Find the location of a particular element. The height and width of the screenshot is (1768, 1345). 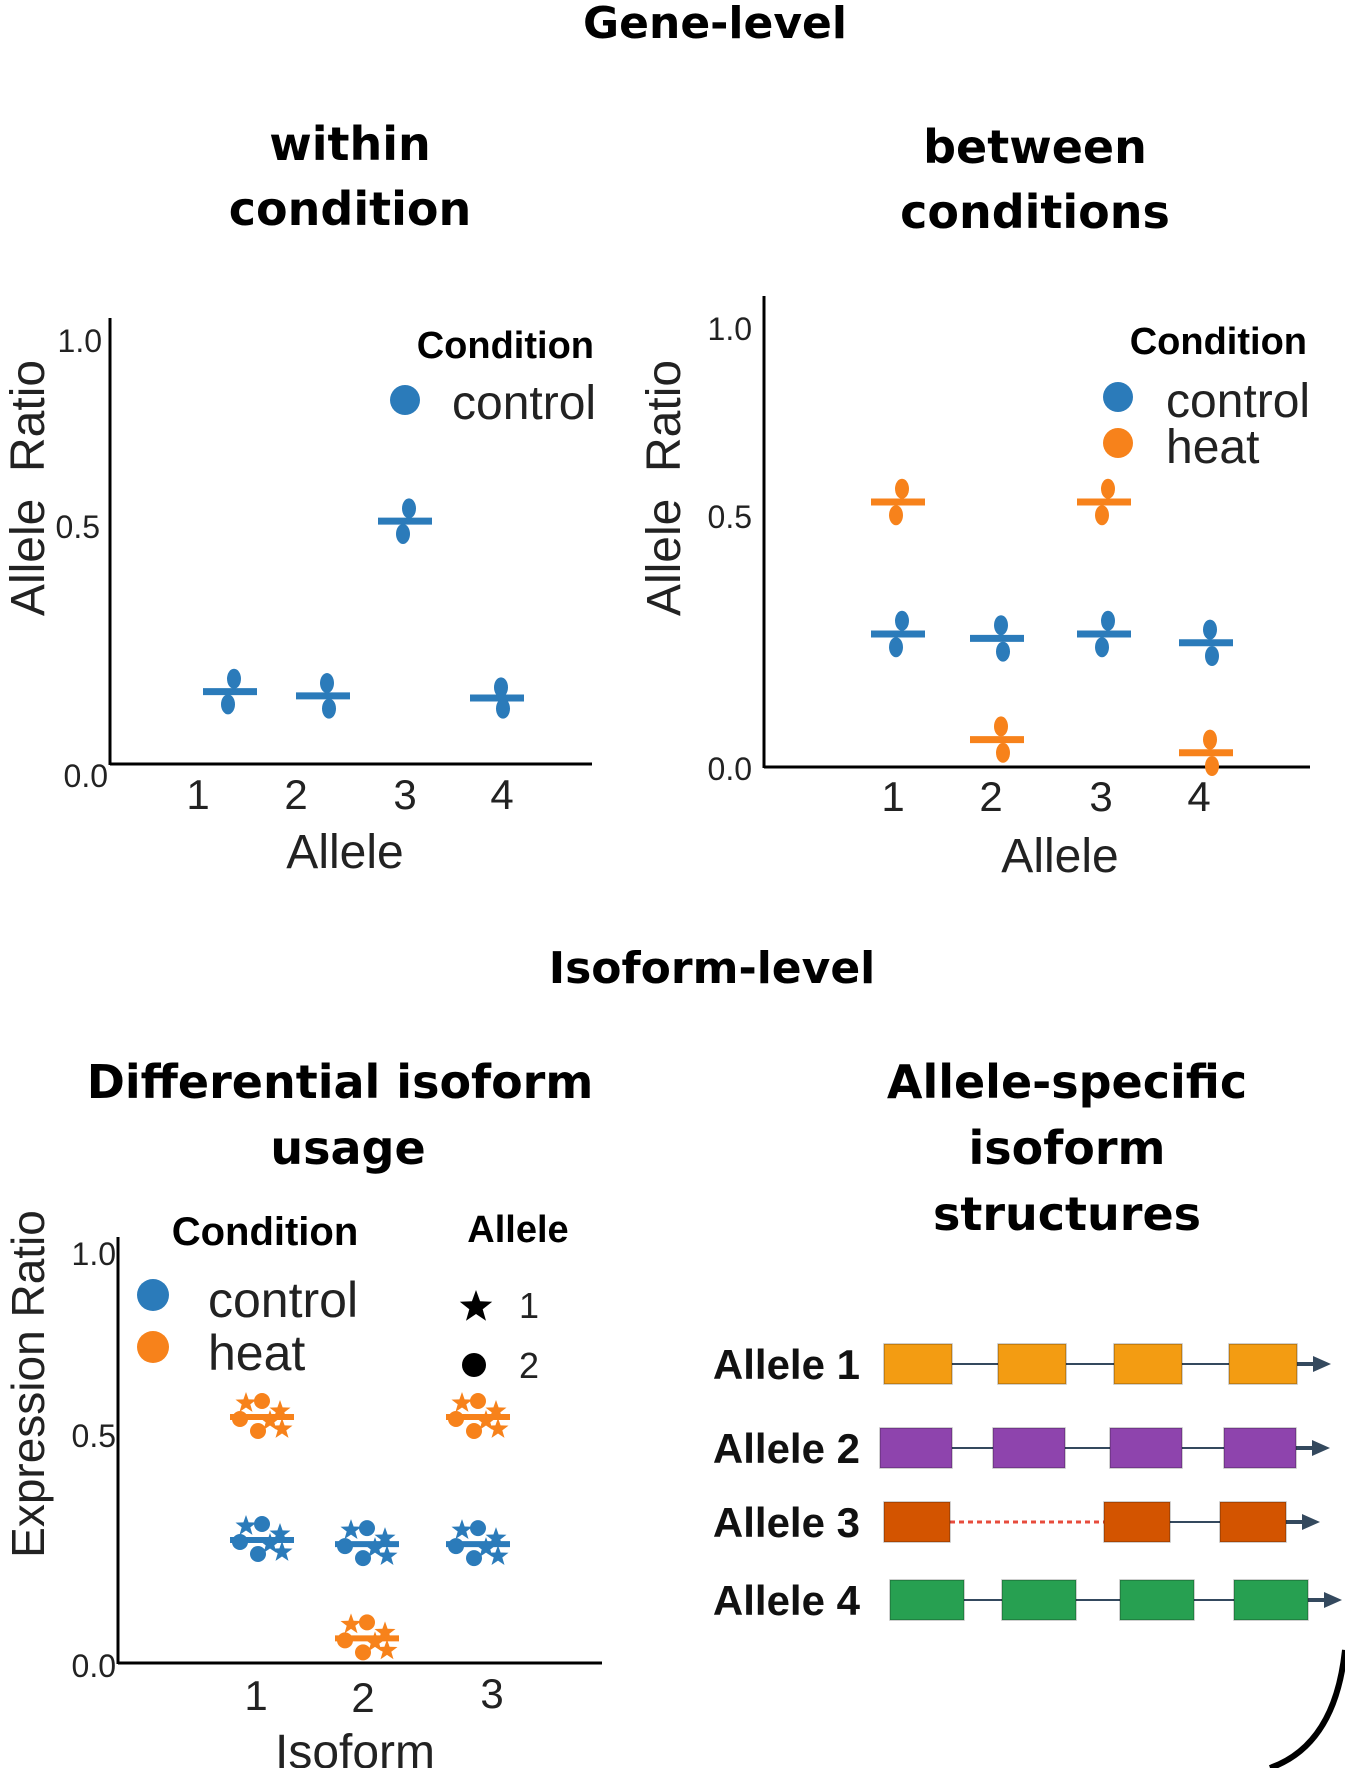

x-axis-label: Allele is located at coordinates (1059, 856).